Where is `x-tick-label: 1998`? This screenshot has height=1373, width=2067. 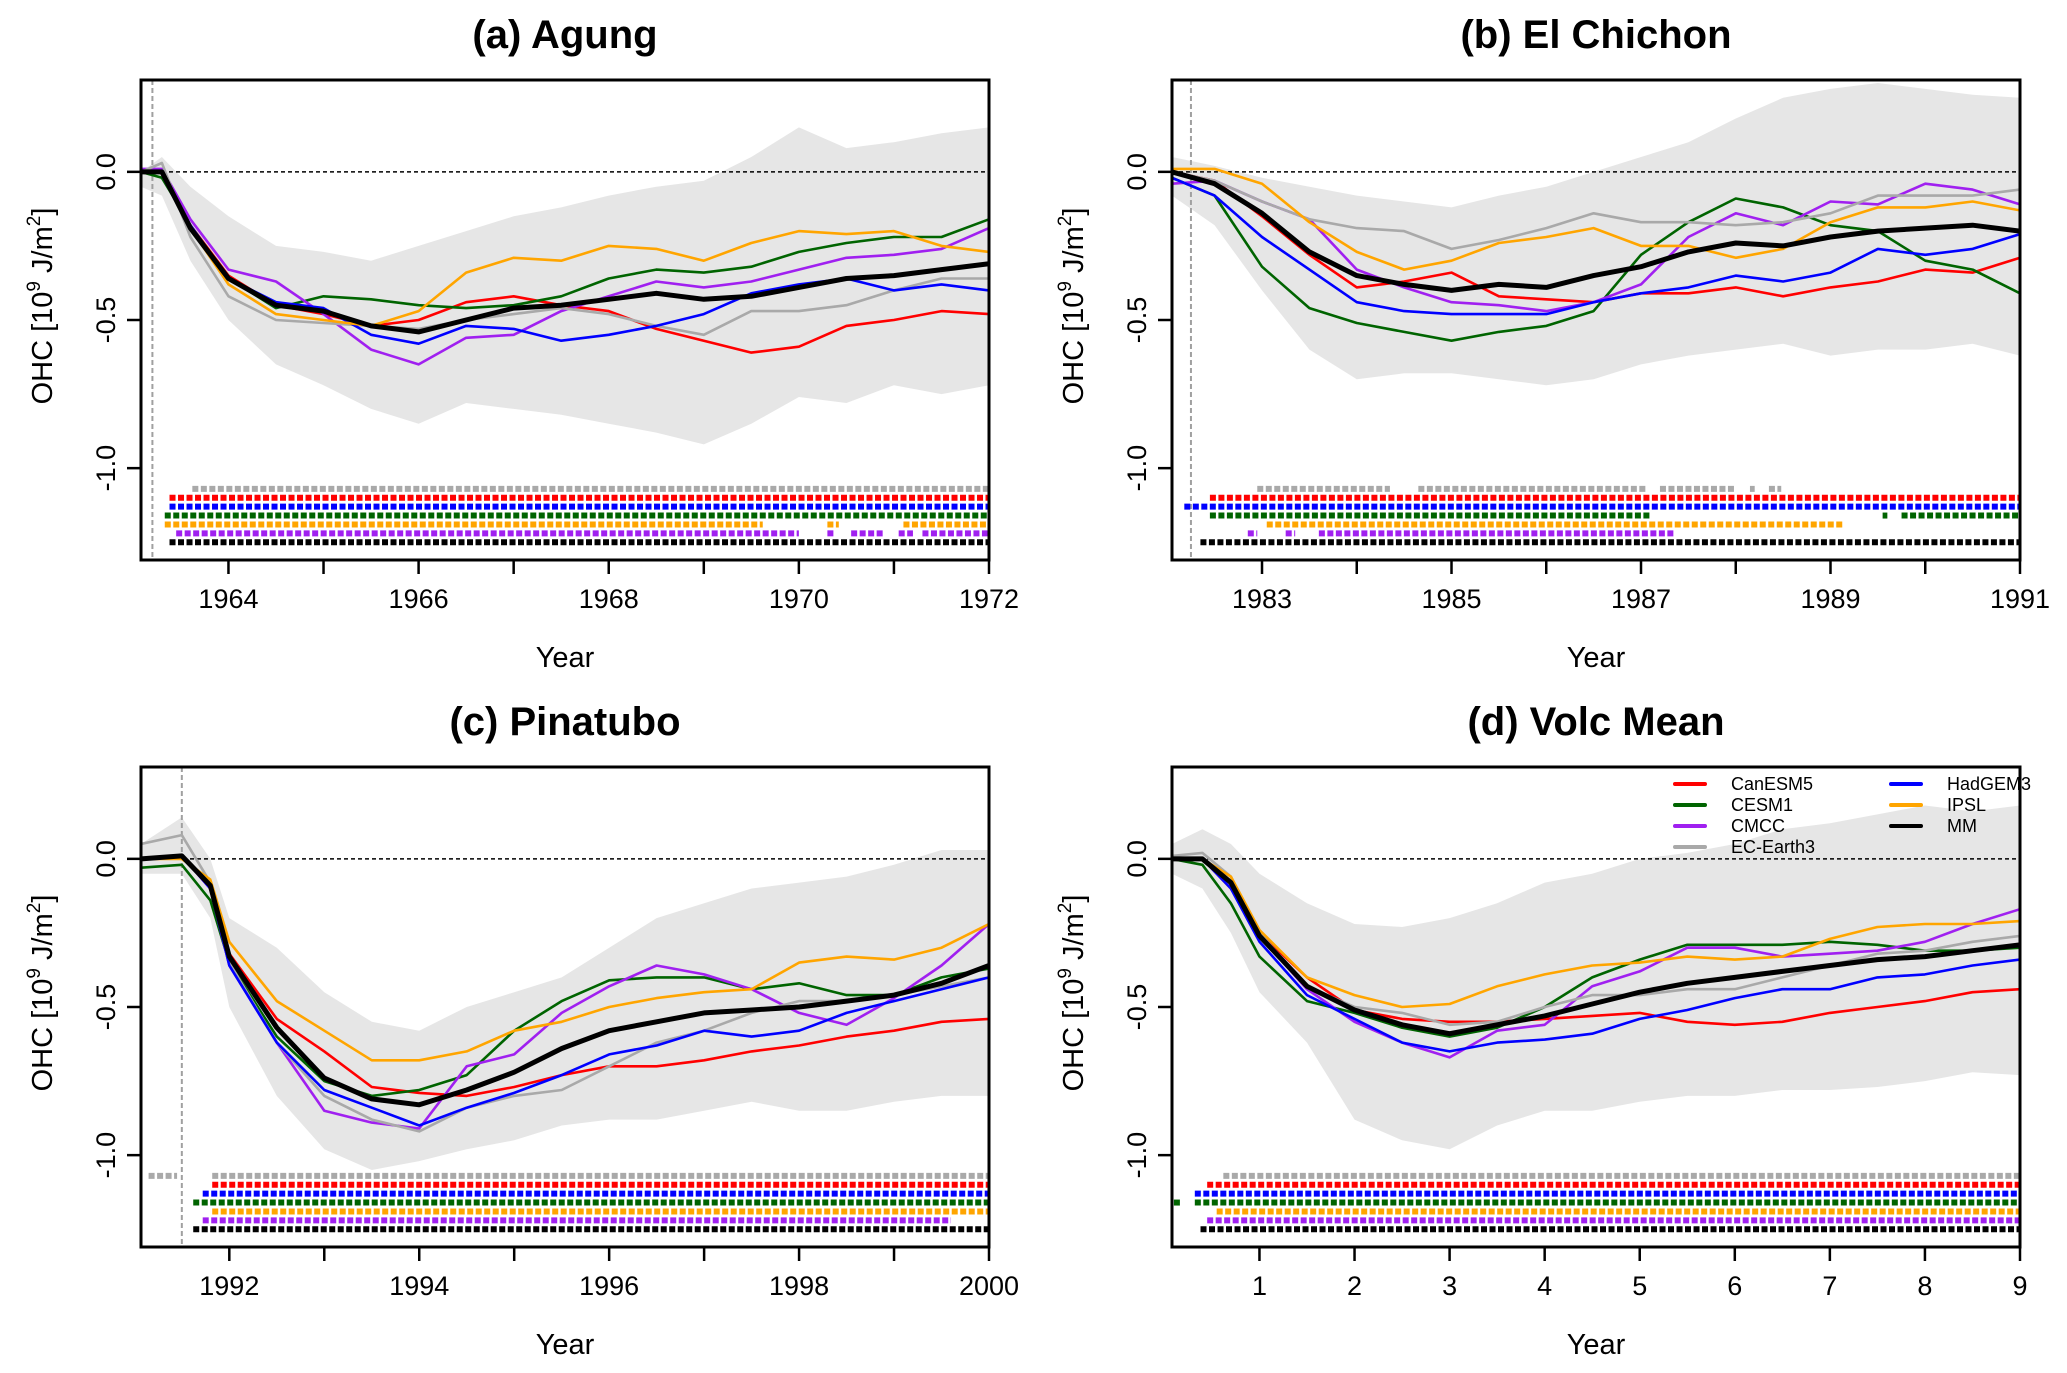 x-tick-label: 1998 is located at coordinates (799, 1286).